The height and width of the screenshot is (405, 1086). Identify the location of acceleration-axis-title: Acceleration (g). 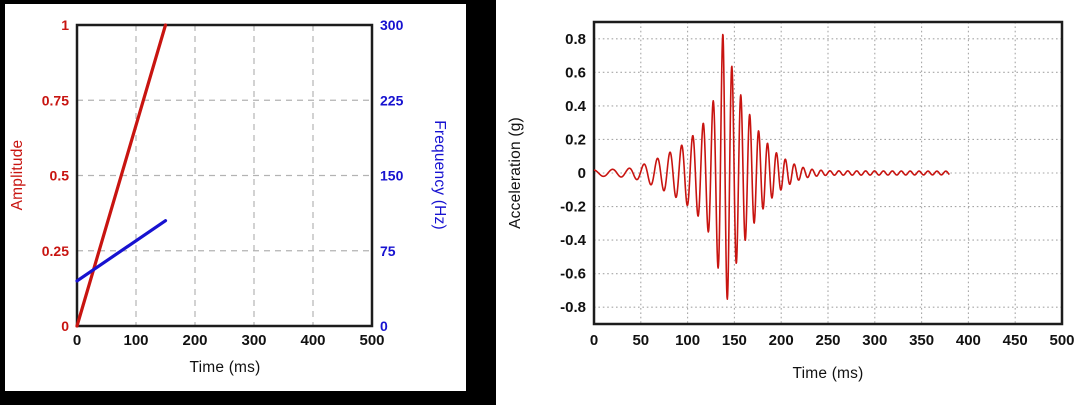
(515, 173).